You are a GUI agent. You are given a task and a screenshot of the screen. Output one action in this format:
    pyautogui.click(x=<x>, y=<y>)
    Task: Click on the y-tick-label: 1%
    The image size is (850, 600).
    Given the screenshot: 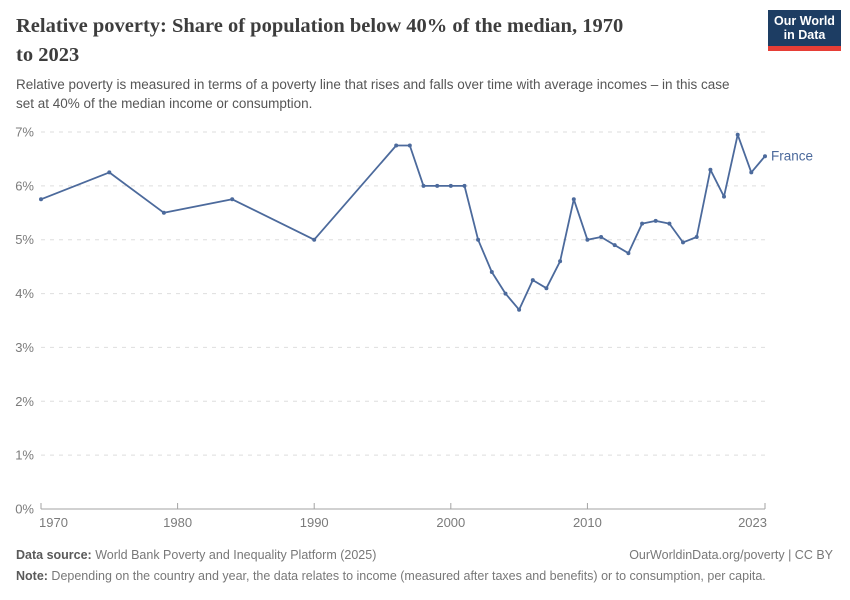 What is the action you would take?
    pyautogui.click(x=24, y=455)
    